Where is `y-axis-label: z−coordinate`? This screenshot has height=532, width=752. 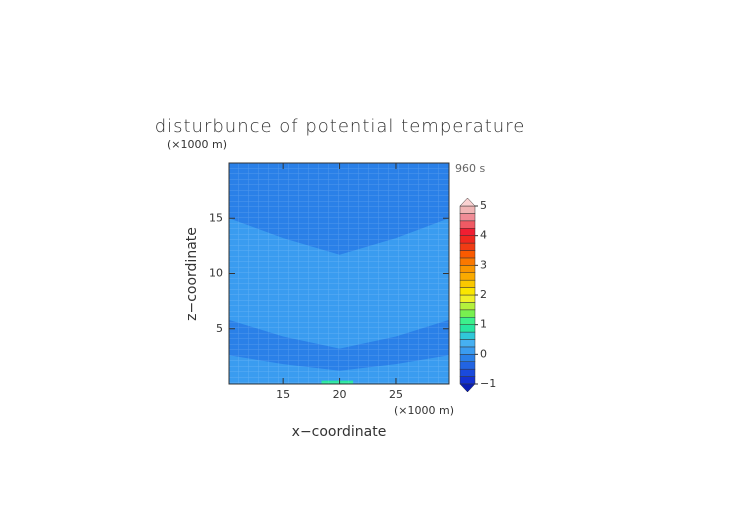 y-axis-label: z−coordinate is located at coordinates (192, 274).